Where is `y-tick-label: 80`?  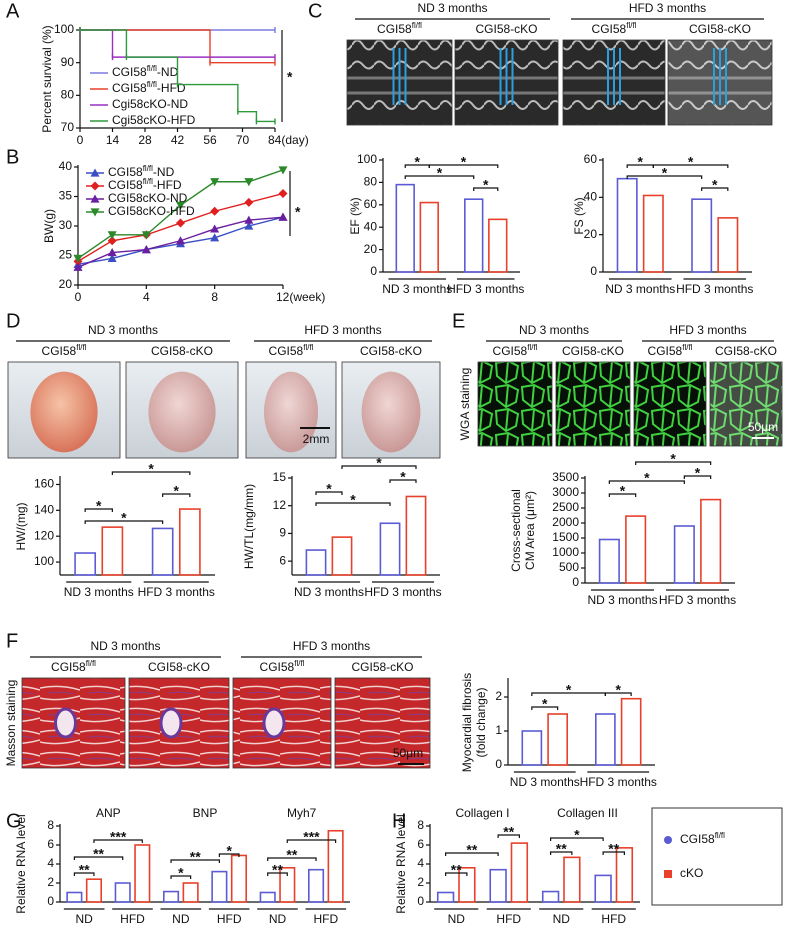
y-tick-label: 80 is located at coordinates (68, 95).